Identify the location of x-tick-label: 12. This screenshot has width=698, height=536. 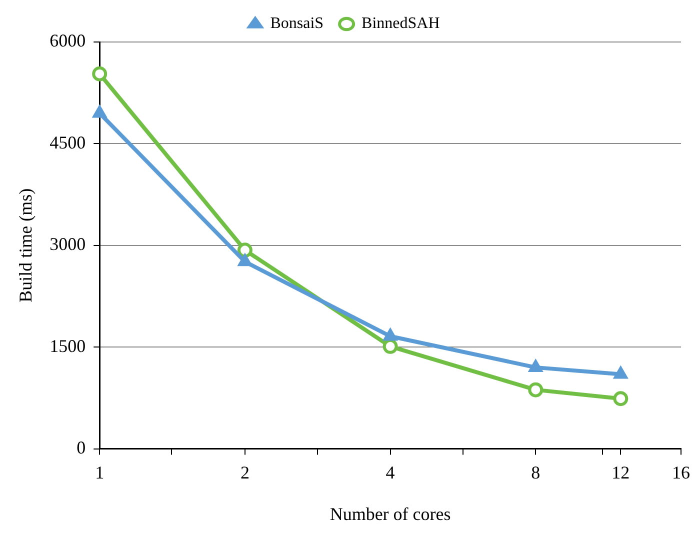
(621, 472).